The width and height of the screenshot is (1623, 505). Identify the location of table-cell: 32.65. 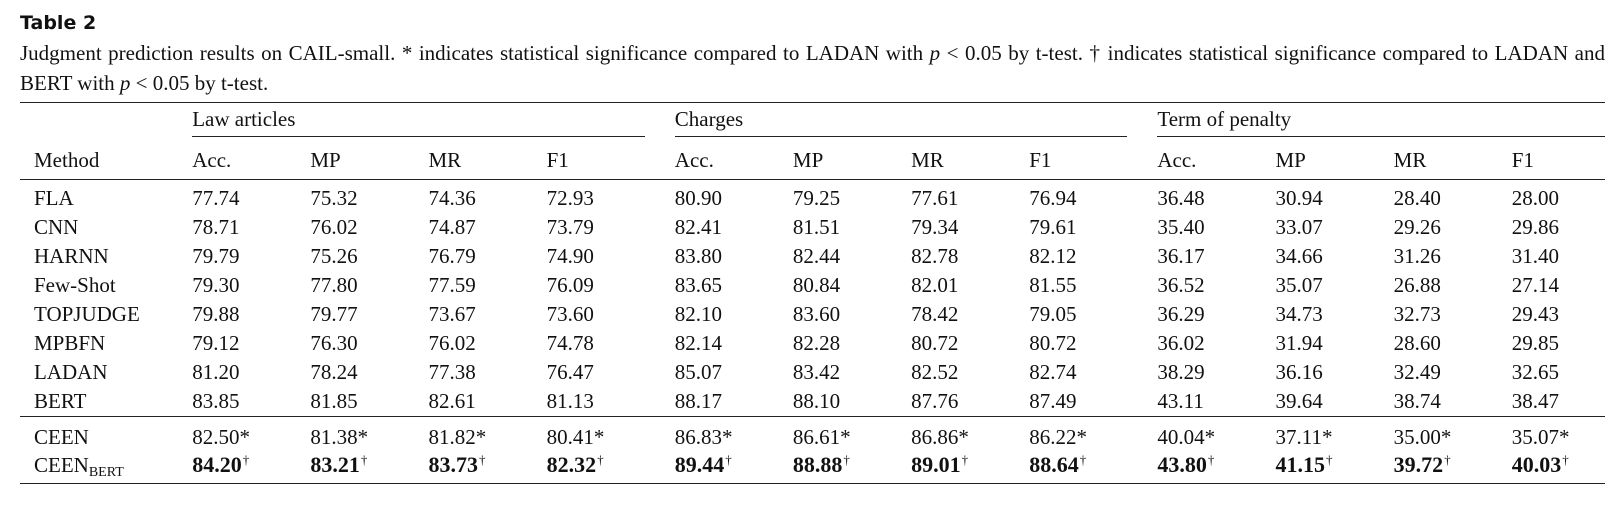
(1535, 372).